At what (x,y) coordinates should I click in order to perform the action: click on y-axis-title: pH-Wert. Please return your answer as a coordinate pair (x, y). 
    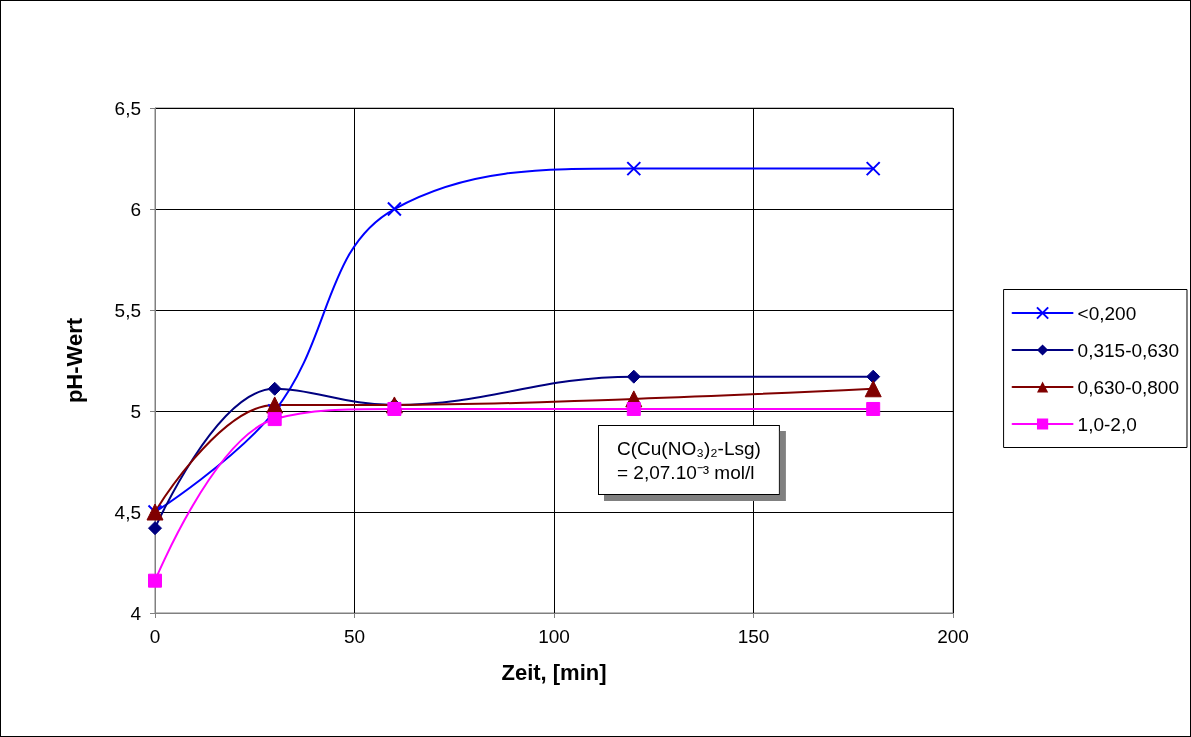
    Looking at the image, I should click on (74, 360).